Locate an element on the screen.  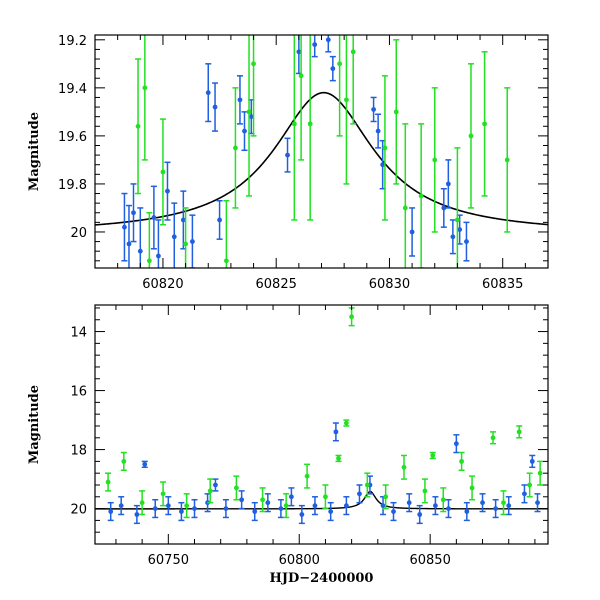
y-tick-label: 19.4 is located at coordinates (72, 89).